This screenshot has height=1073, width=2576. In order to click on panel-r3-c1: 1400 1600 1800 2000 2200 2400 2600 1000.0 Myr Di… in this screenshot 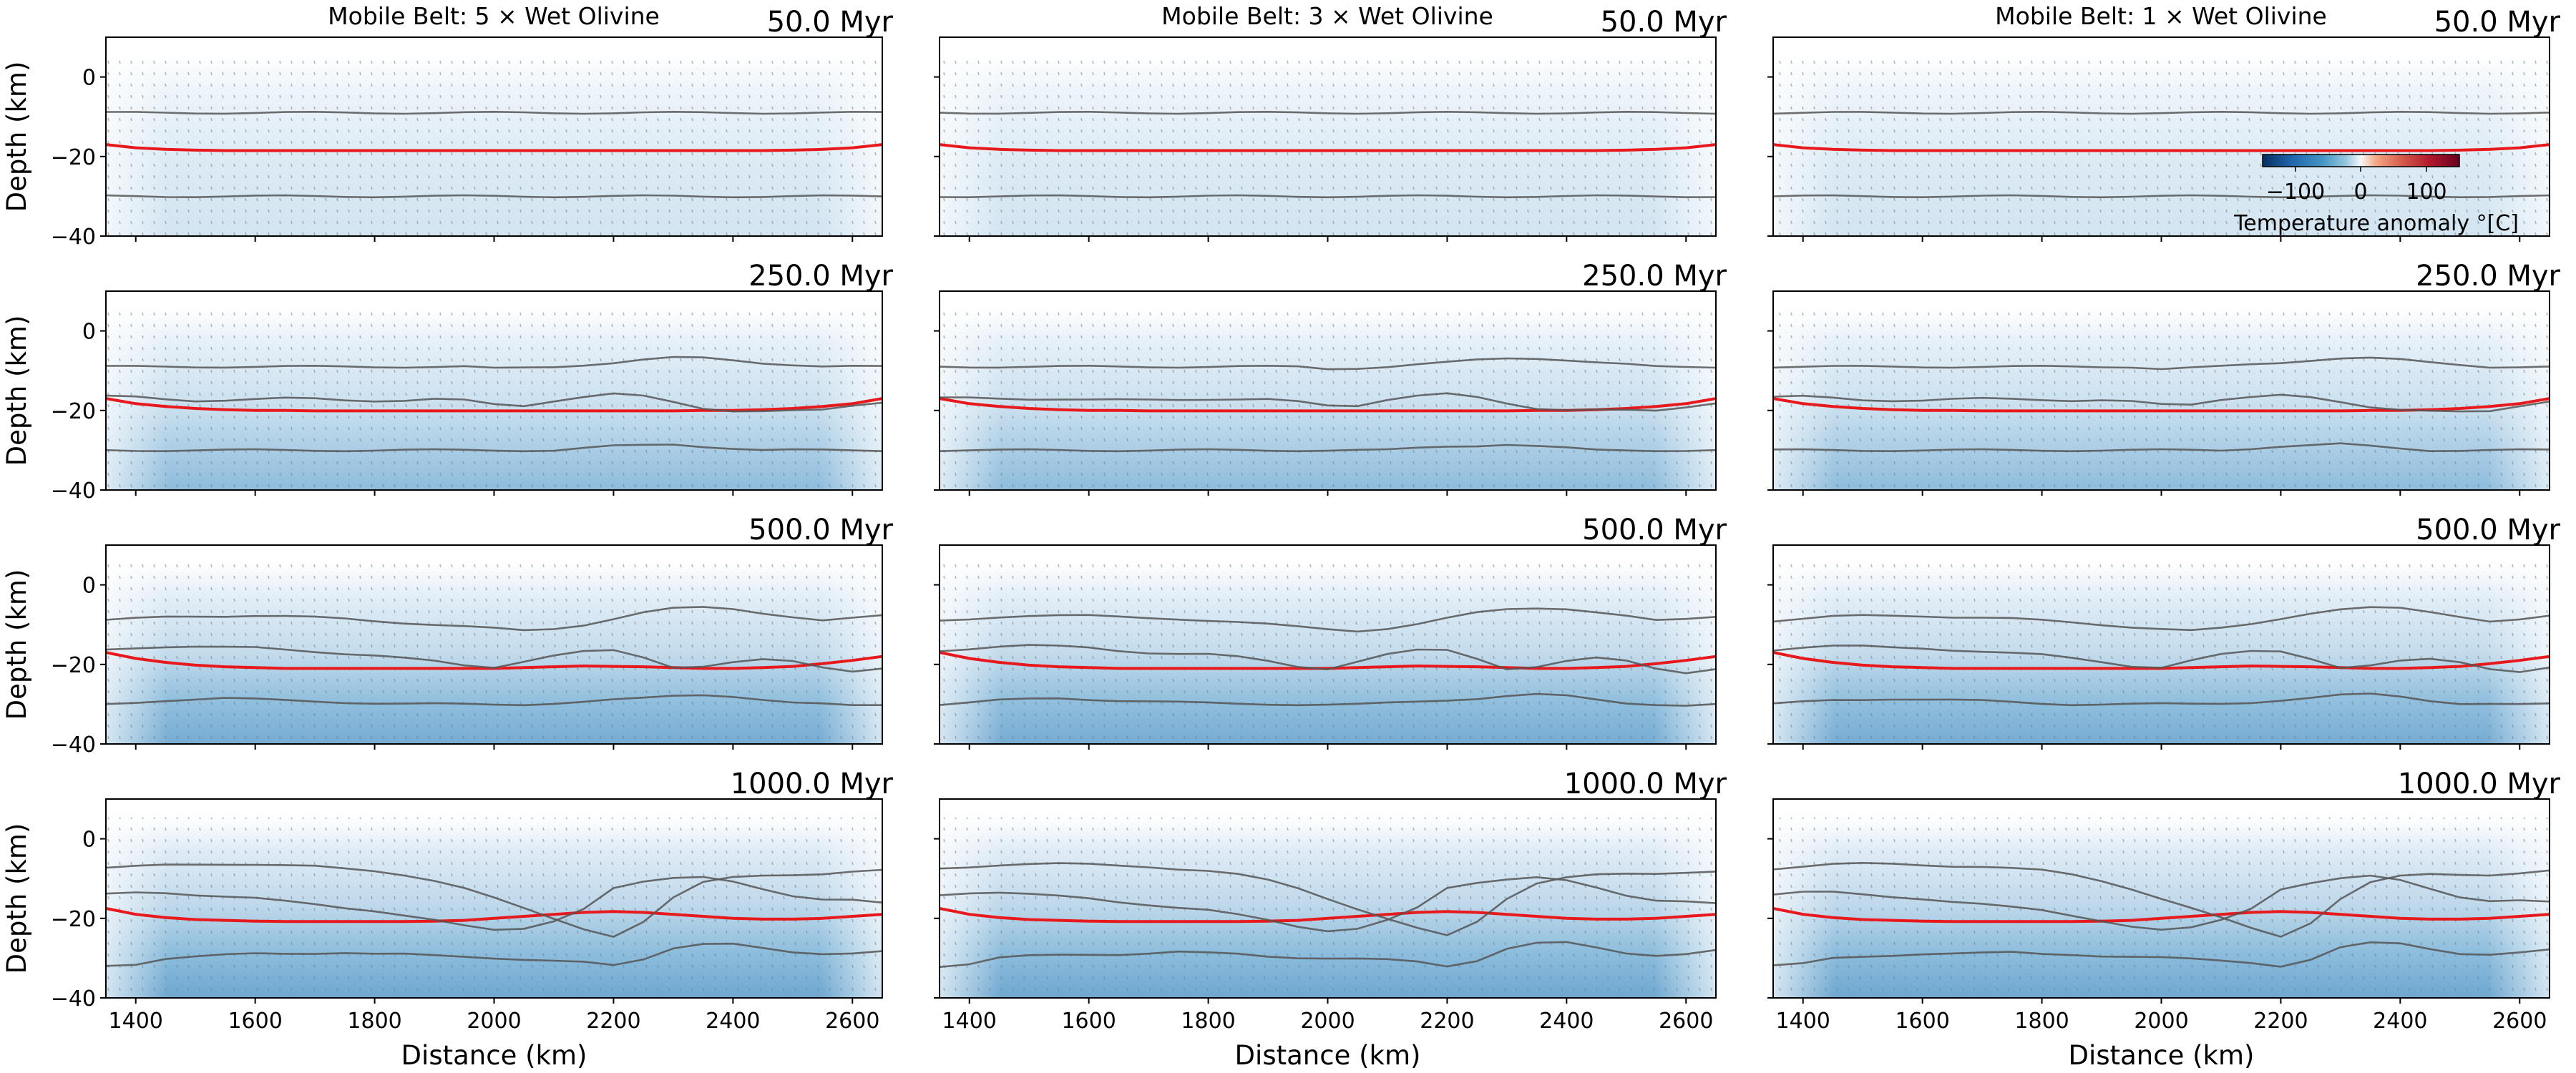, I will do `click(1330, 920)`.